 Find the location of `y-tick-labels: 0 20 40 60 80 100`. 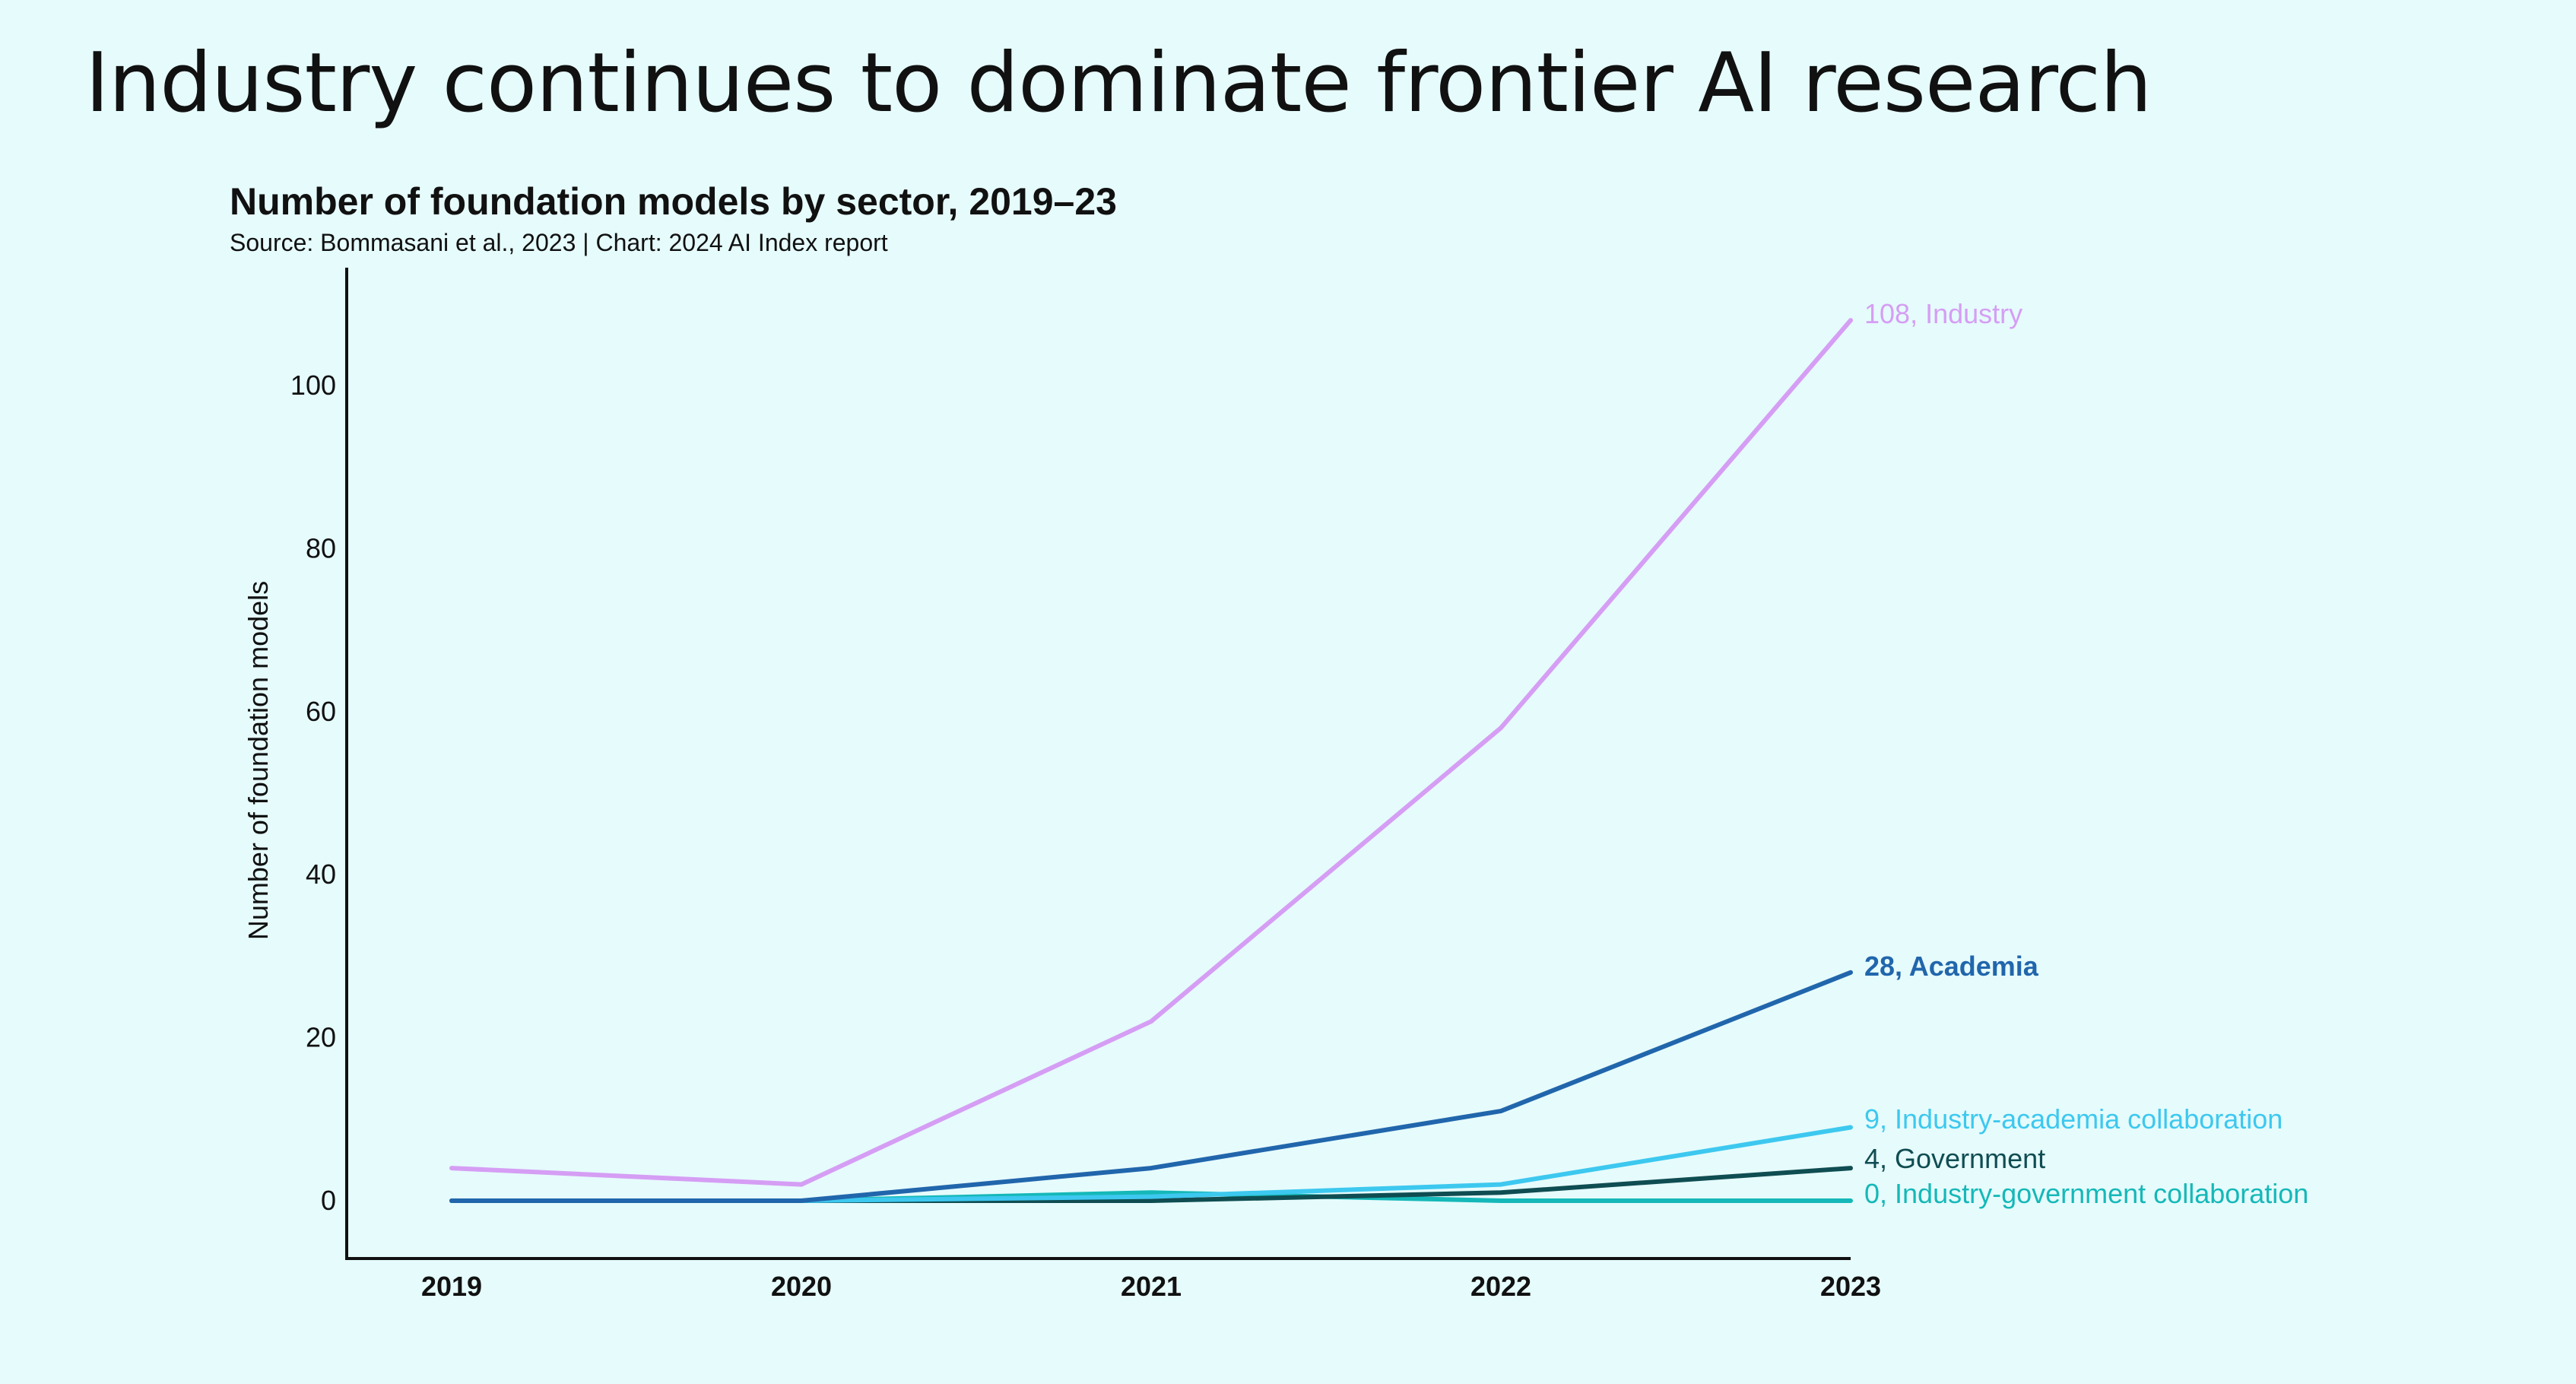

y-tick-labels: 0 20 40 60 80 100 is located at coordinates (313, 793).